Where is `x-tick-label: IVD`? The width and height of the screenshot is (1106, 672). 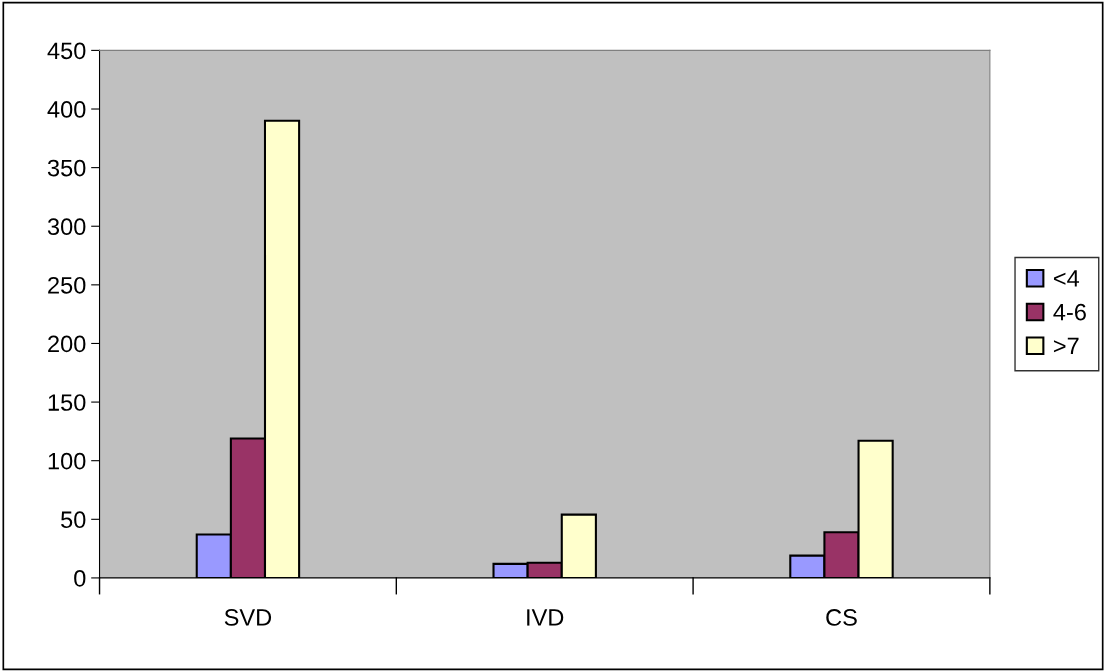 x-tick-label: IVD is located at coordinates (545, 617).